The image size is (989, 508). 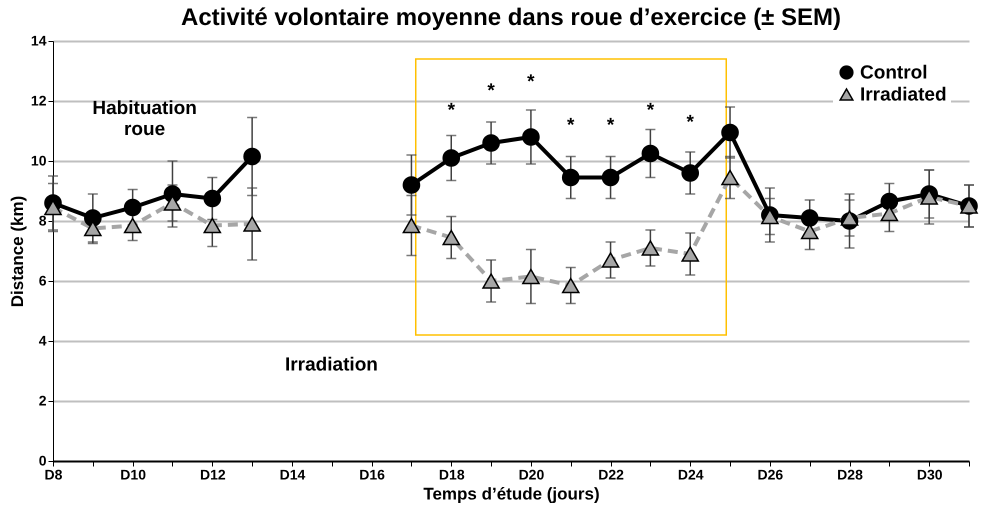 I want to click on legend-label: Irradiated, so click(x=903, y=95).